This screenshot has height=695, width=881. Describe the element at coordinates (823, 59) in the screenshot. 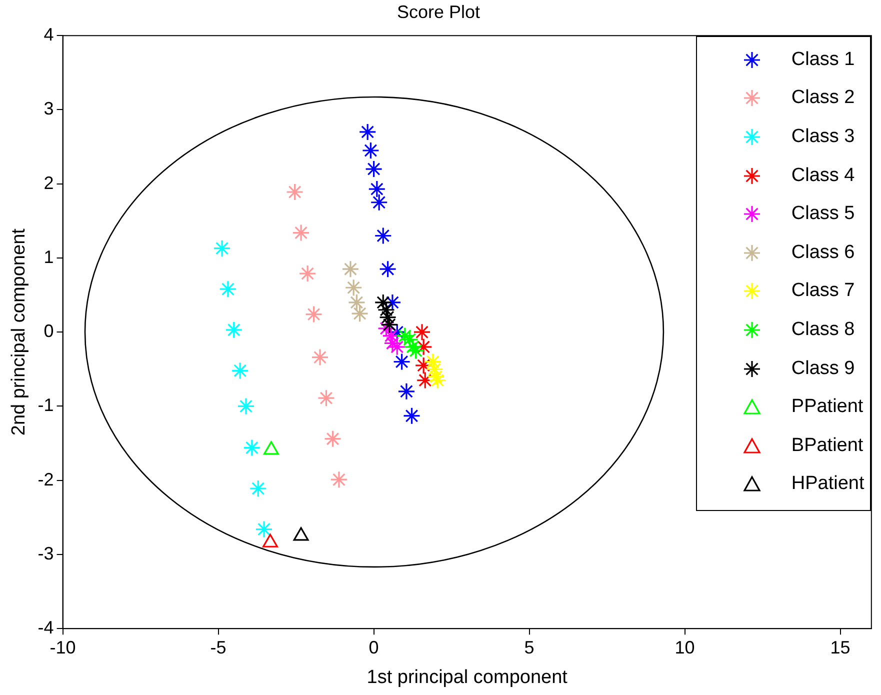

I see `legend-label: Class 1` at that location.